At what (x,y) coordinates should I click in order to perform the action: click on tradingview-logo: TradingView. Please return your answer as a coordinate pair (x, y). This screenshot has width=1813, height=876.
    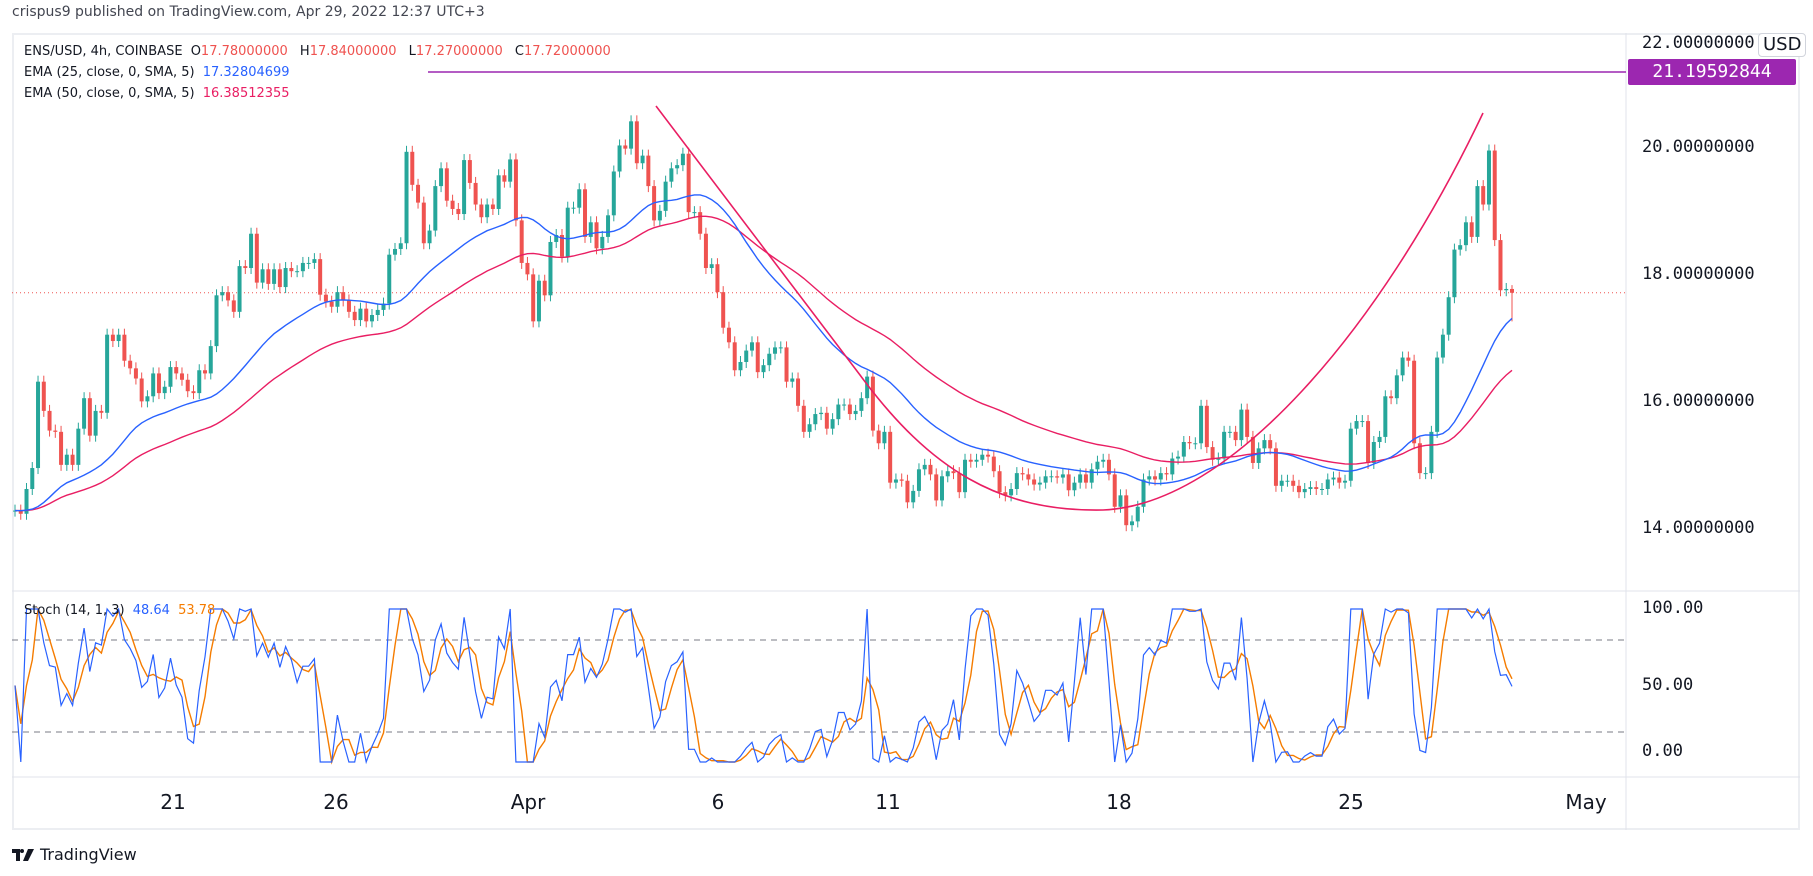
    Looking at the image, I should click on (74, 854).